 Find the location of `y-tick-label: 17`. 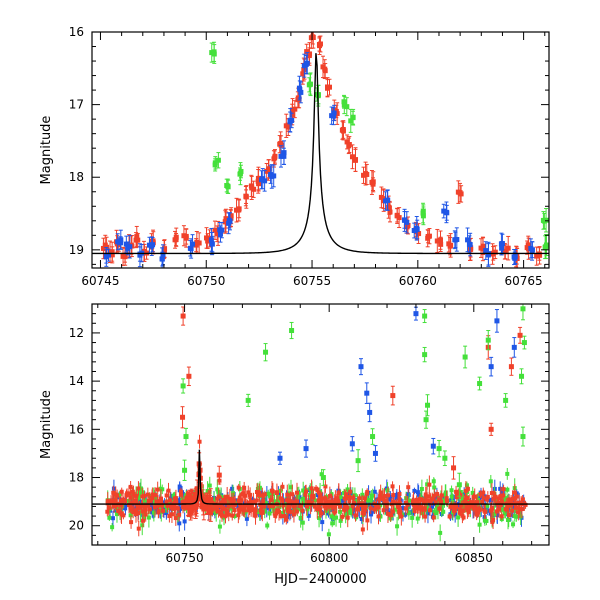

y-tick-label: 17 is located at coordinates (76, 105).